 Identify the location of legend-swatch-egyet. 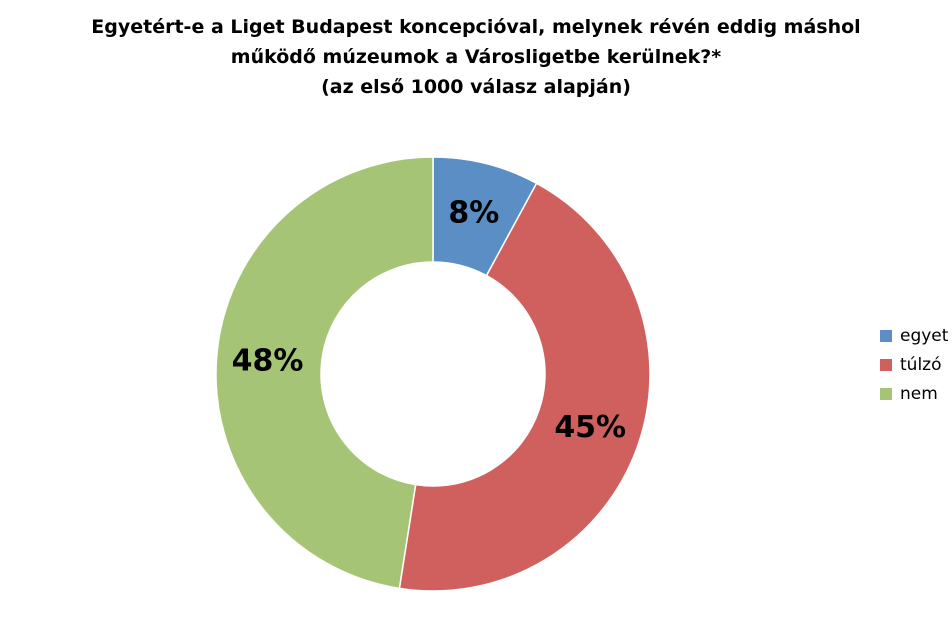
(886, 336).